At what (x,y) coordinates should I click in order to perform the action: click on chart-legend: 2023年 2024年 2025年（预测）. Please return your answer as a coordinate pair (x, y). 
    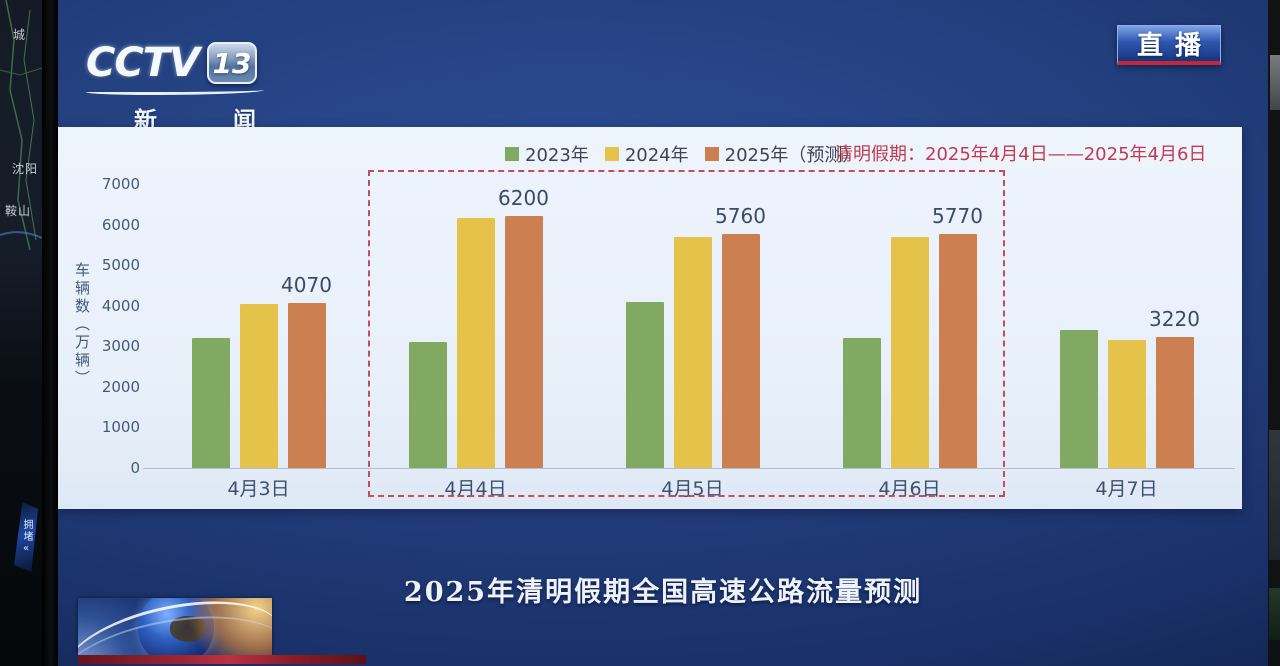
    Looking at the image, I should click on (682, 154).